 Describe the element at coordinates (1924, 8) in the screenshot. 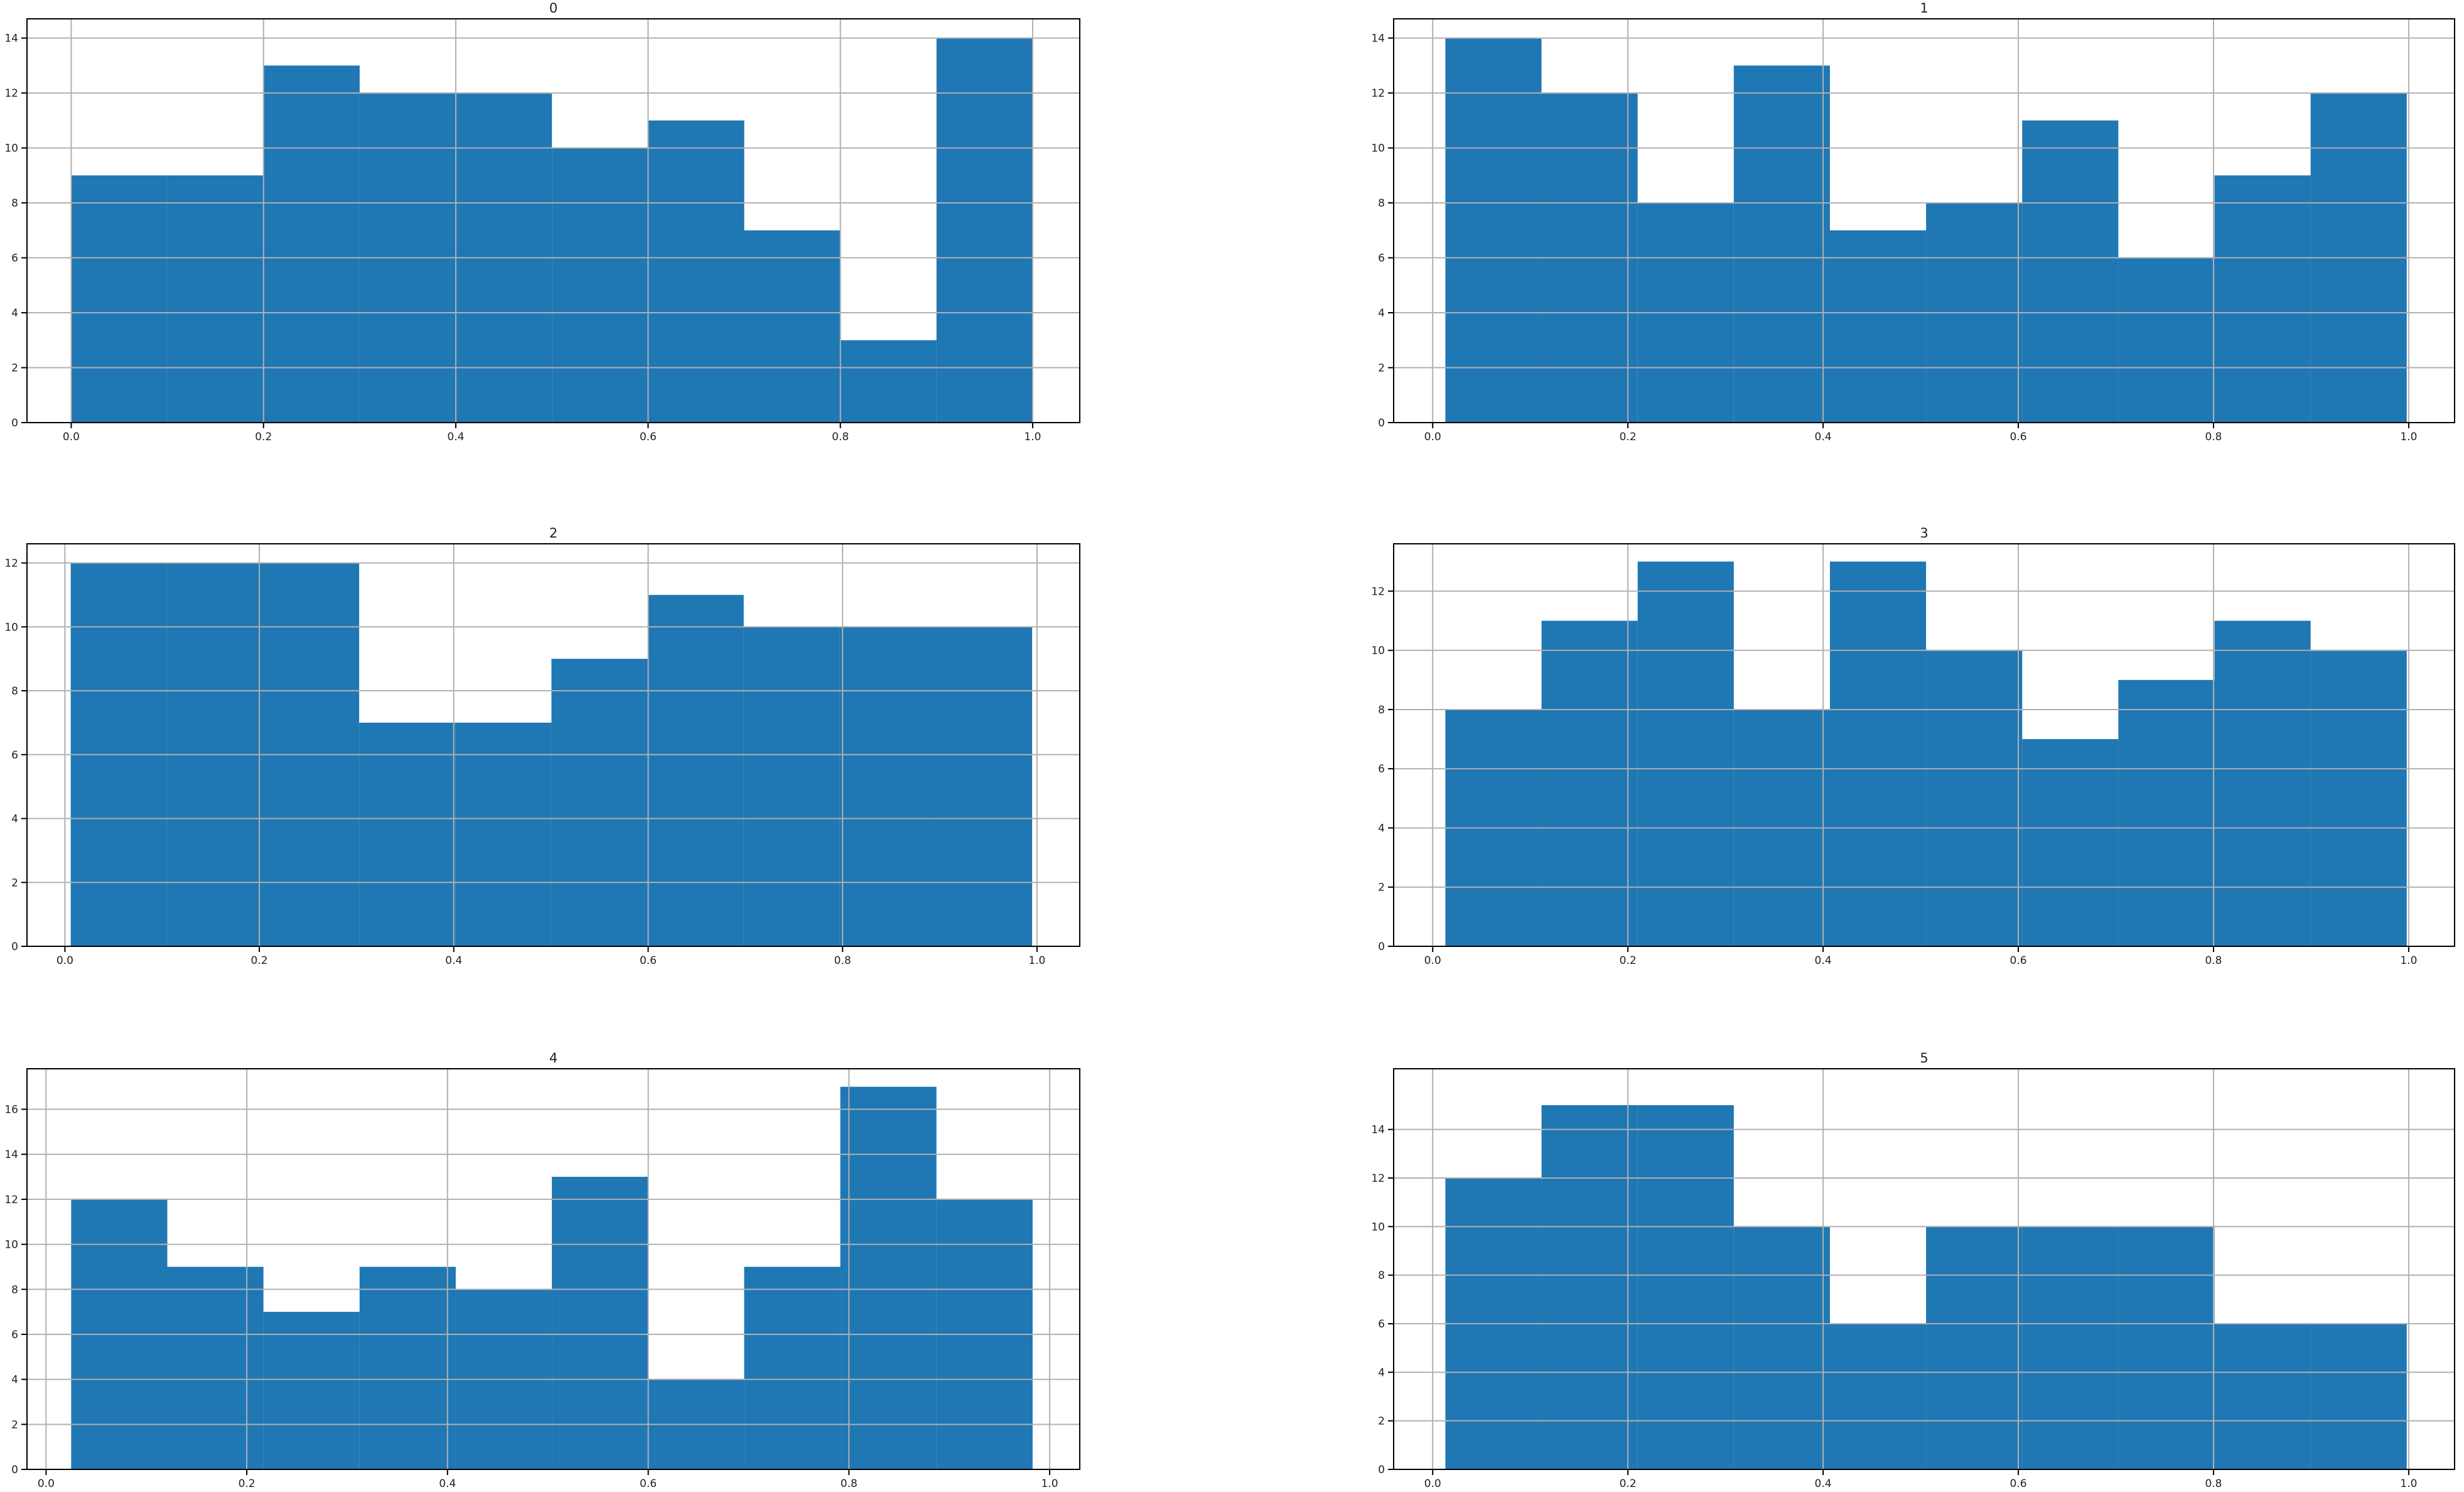

I see `subplot-title: 1` at that location.